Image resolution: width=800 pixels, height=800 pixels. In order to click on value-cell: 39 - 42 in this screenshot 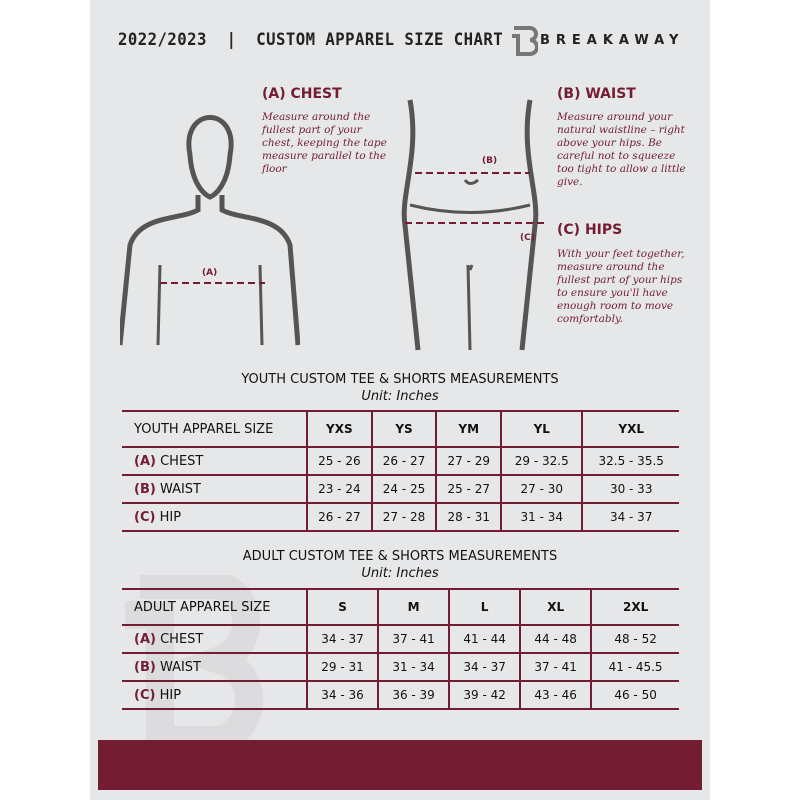, I will do `click(484, 695)`.